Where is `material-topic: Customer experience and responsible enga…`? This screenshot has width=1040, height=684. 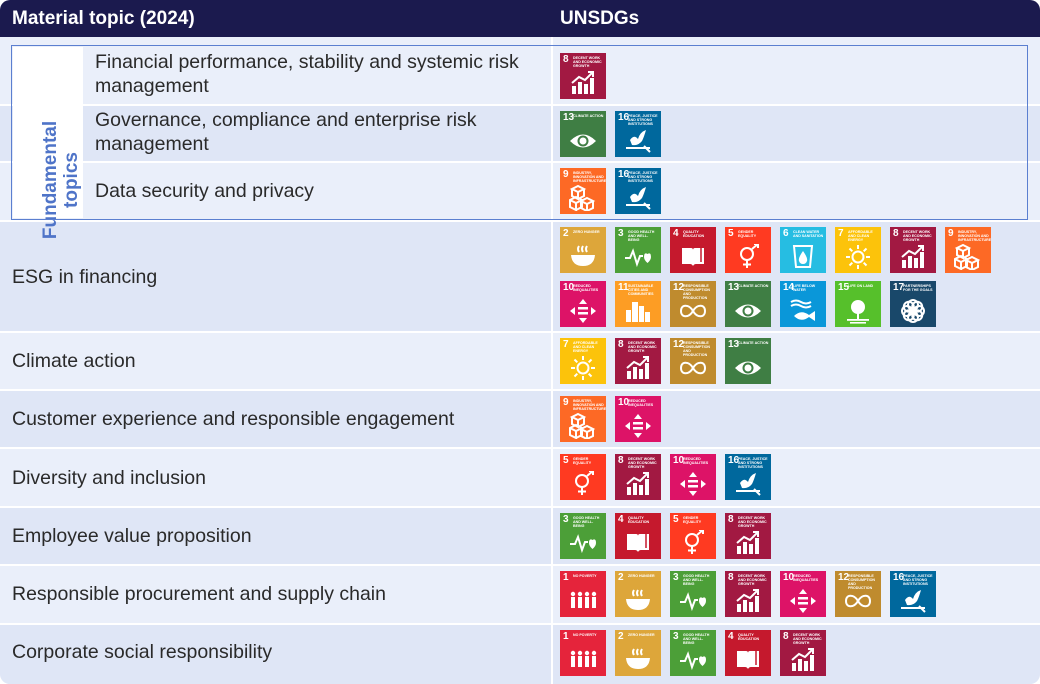
material-topic: Customer experience and responsible enga… is located at coordinates (233, 419).